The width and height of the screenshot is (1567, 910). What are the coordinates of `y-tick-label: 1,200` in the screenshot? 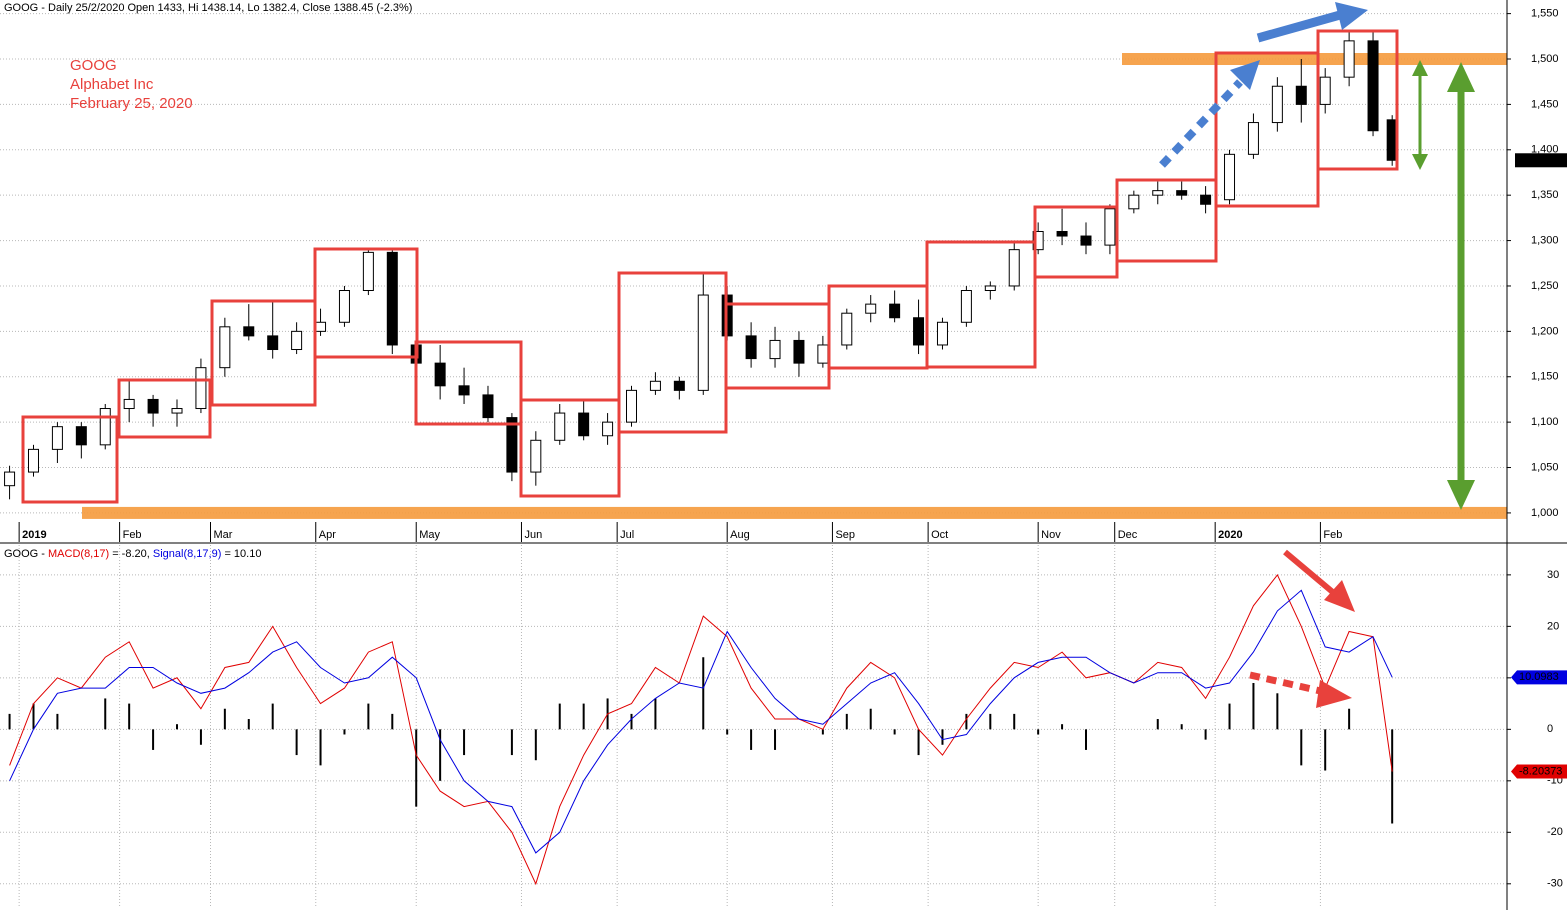 It's located at (1545, 331).